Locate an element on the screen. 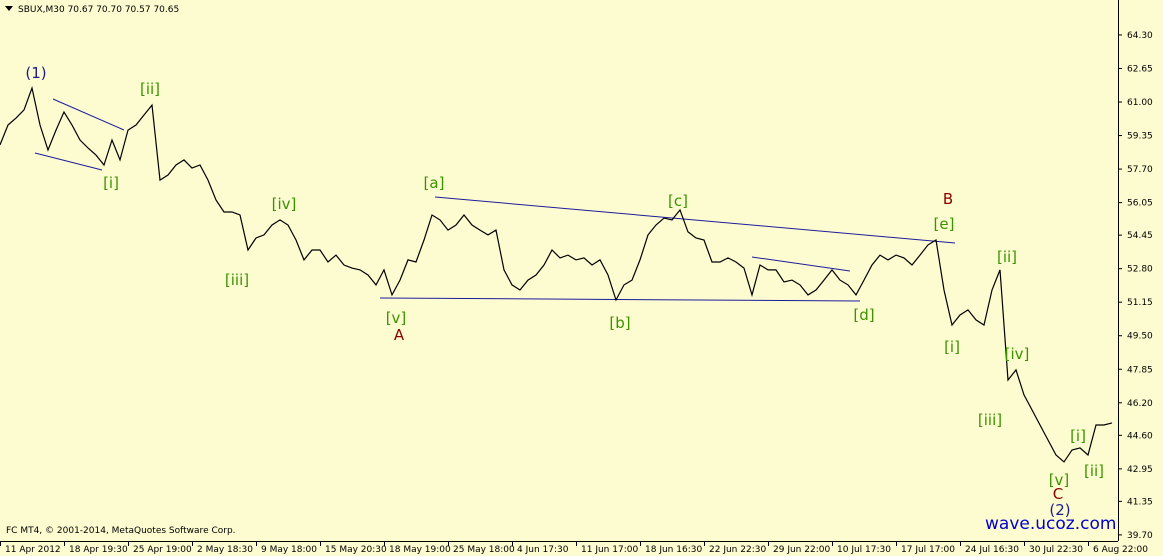 This screenshot has width=1163, height=556. y-tick-label: 49.50 is located at coordinates (1140, 337).